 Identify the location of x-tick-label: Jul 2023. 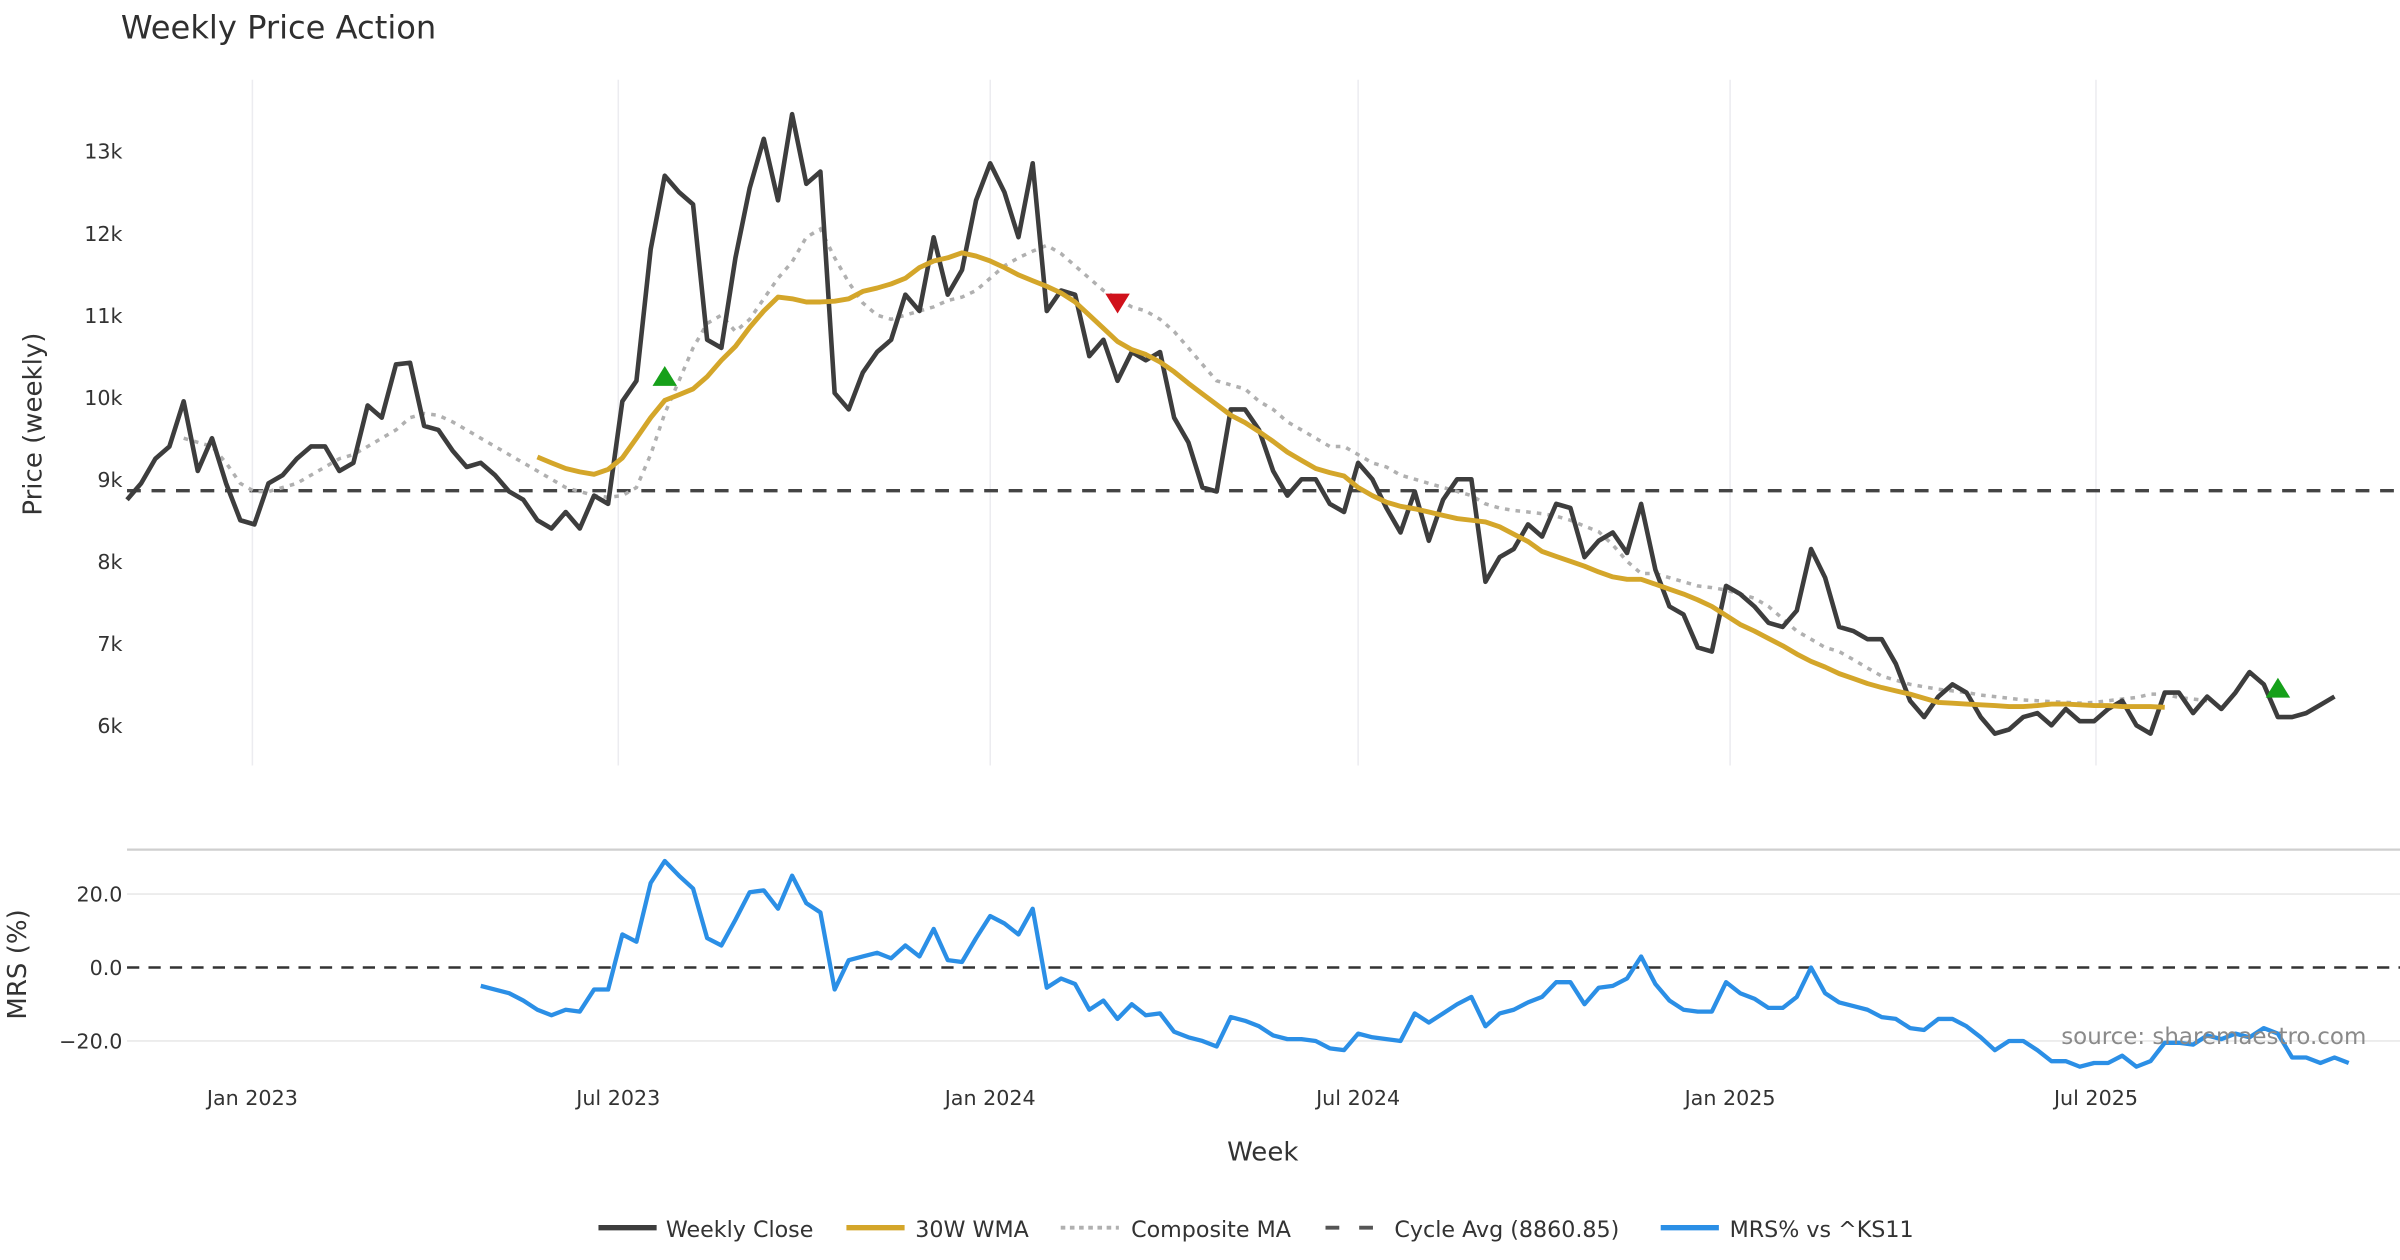
(617, 1098).